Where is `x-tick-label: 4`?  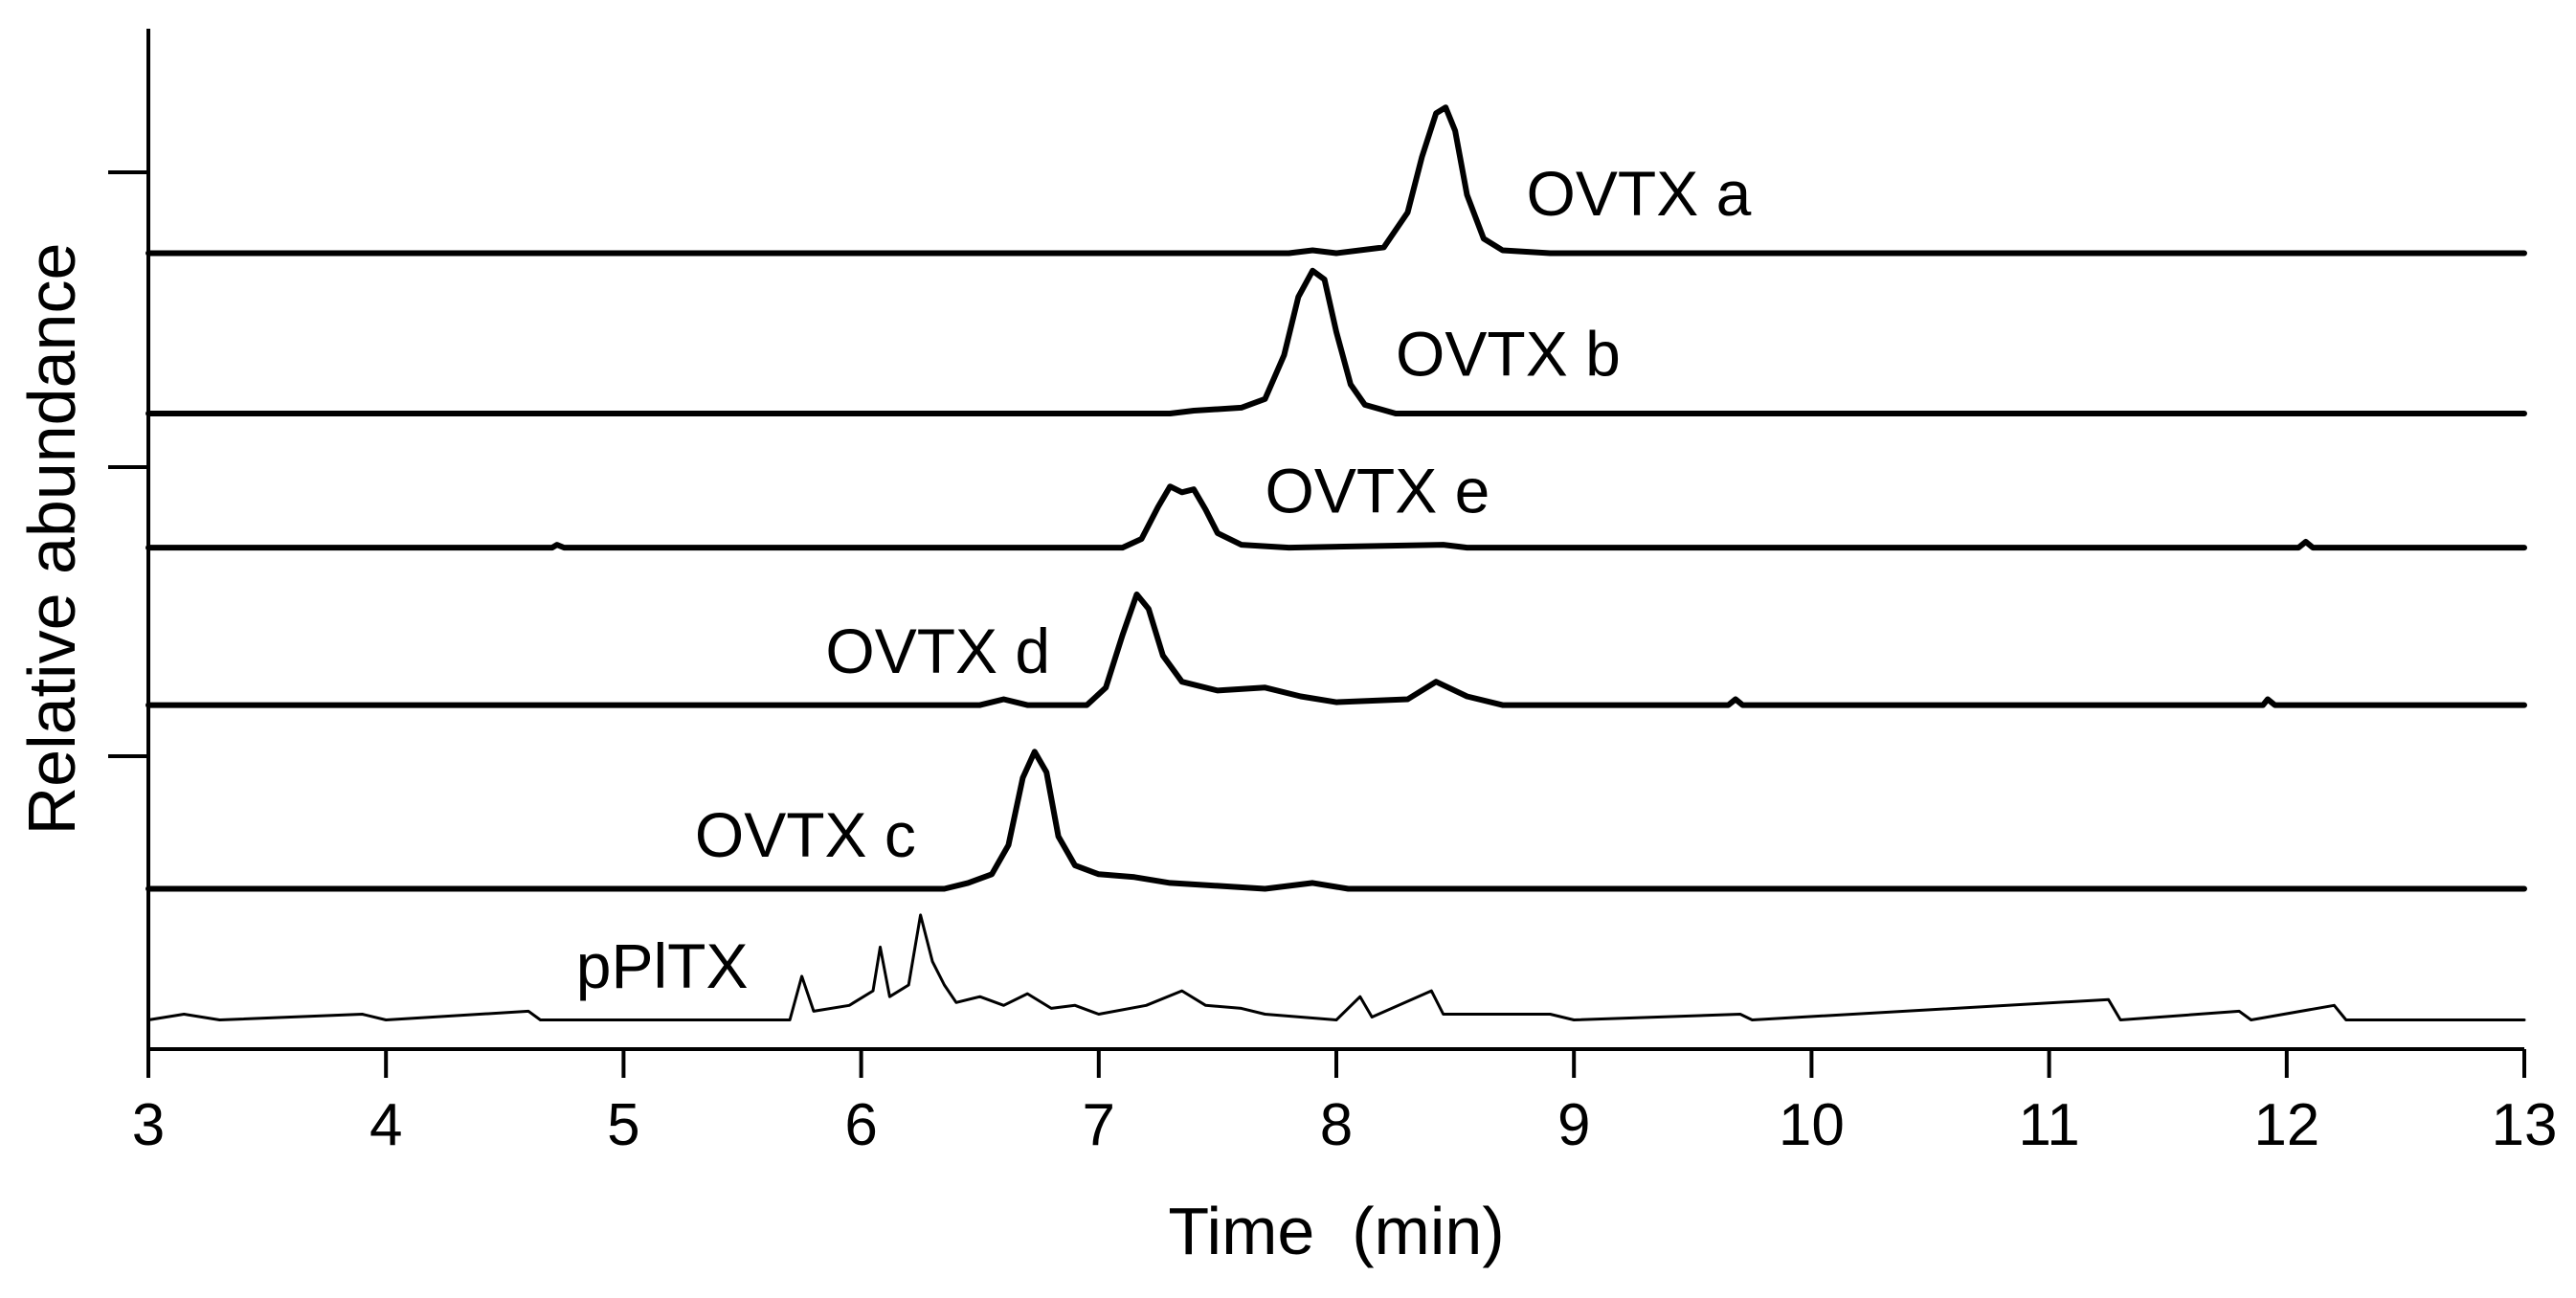
x-tick-label: 4 is located at coordinates (386, 1125).